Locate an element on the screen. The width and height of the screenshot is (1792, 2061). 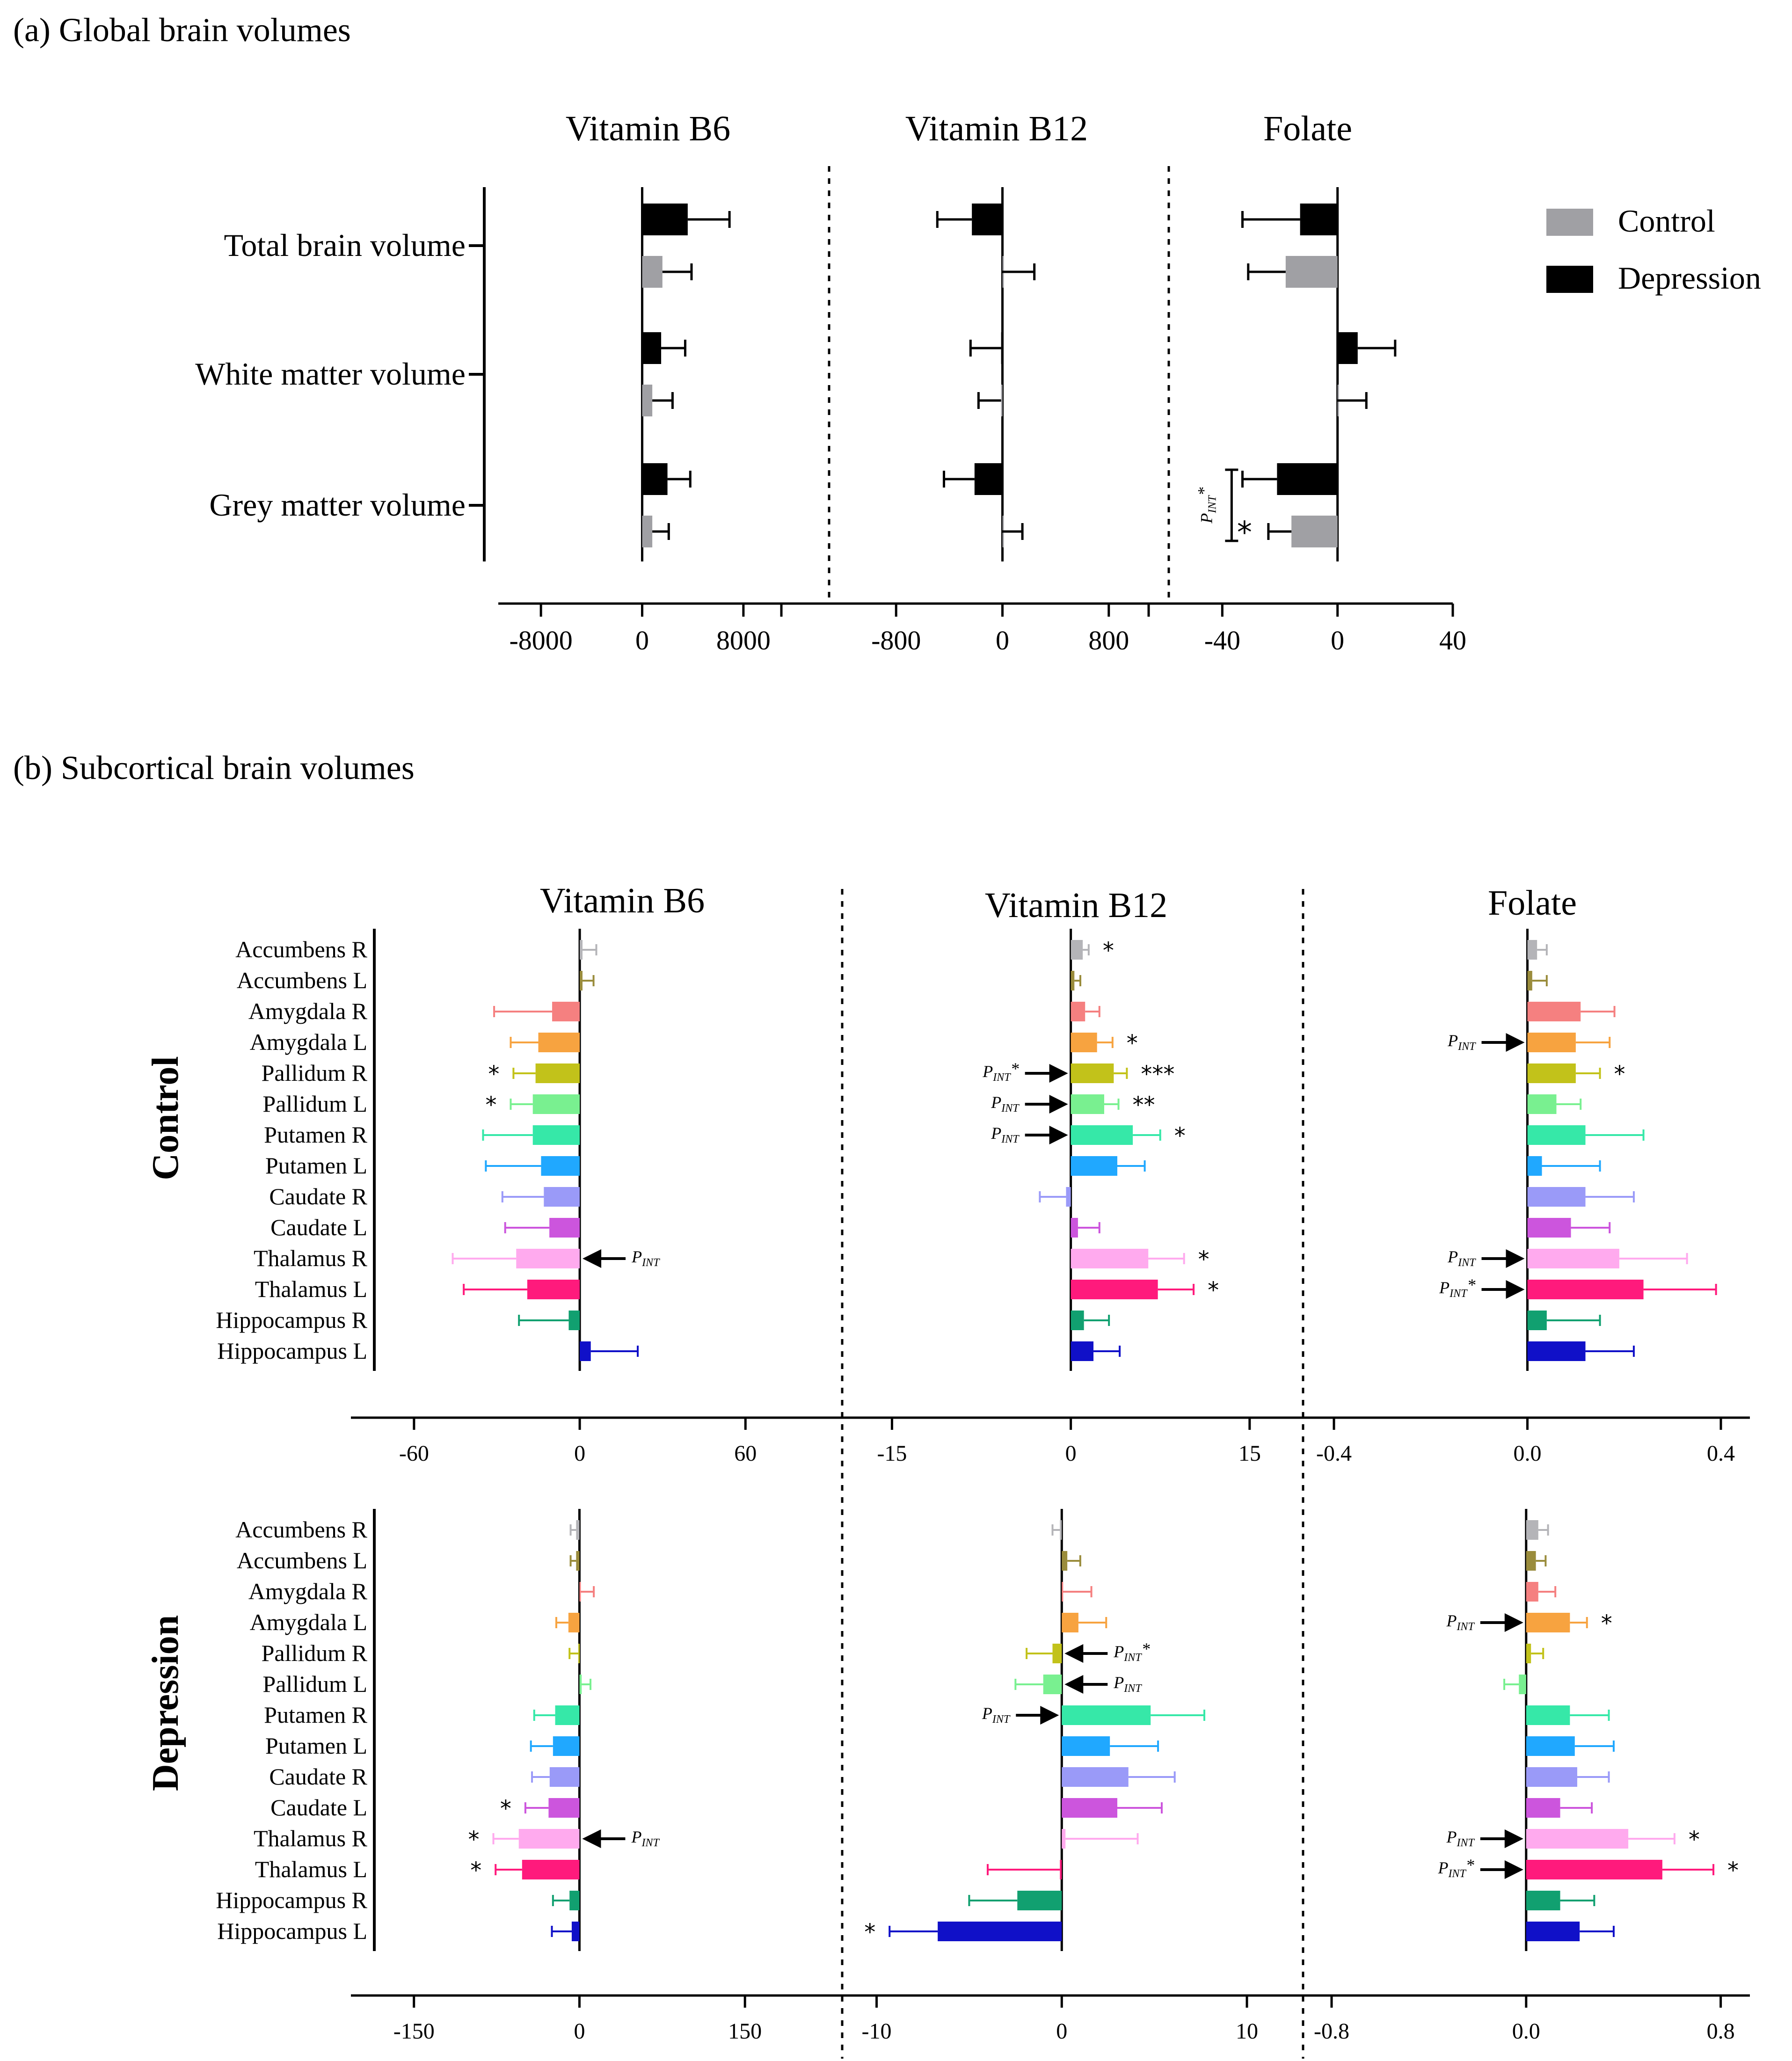
global-bar-vitamin-b6-grey-depression is located at coordinates (655, 479).